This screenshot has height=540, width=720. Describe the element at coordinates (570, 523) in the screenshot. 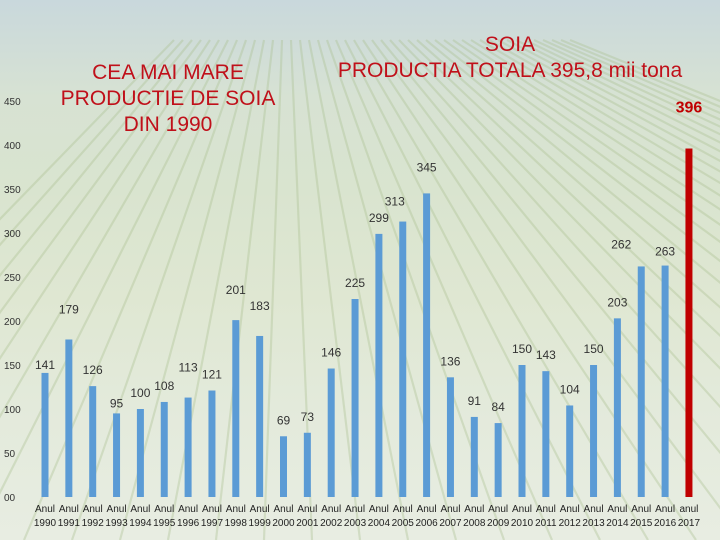

I see `x-tick-label-bottom: 2012` at that location.